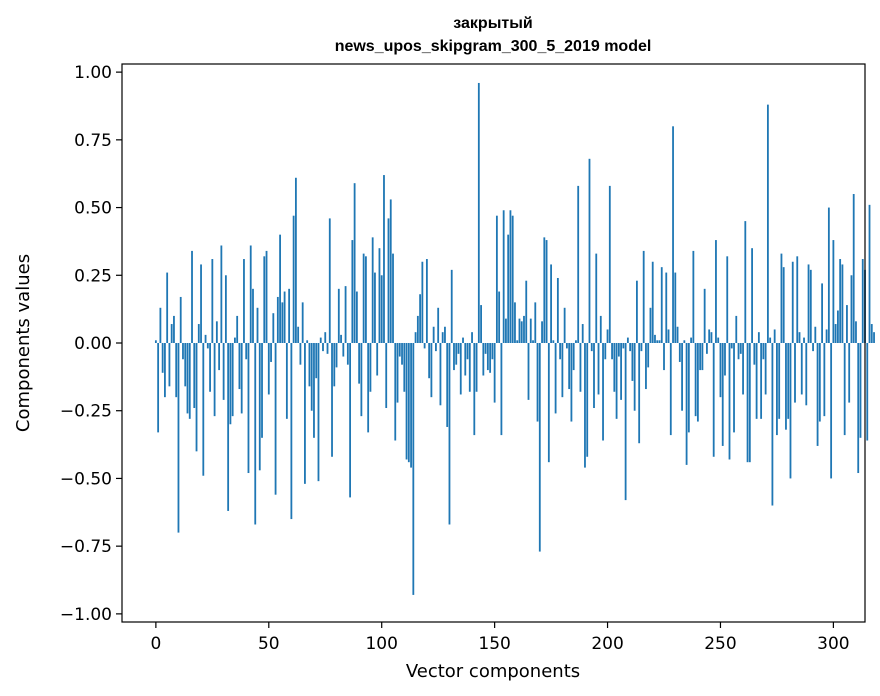 The width and height of the screenshot is (880, 696). Describe the element at coordinates (93, 209) in the screenshot. I see `y-tick-label: 0.50` at that location.